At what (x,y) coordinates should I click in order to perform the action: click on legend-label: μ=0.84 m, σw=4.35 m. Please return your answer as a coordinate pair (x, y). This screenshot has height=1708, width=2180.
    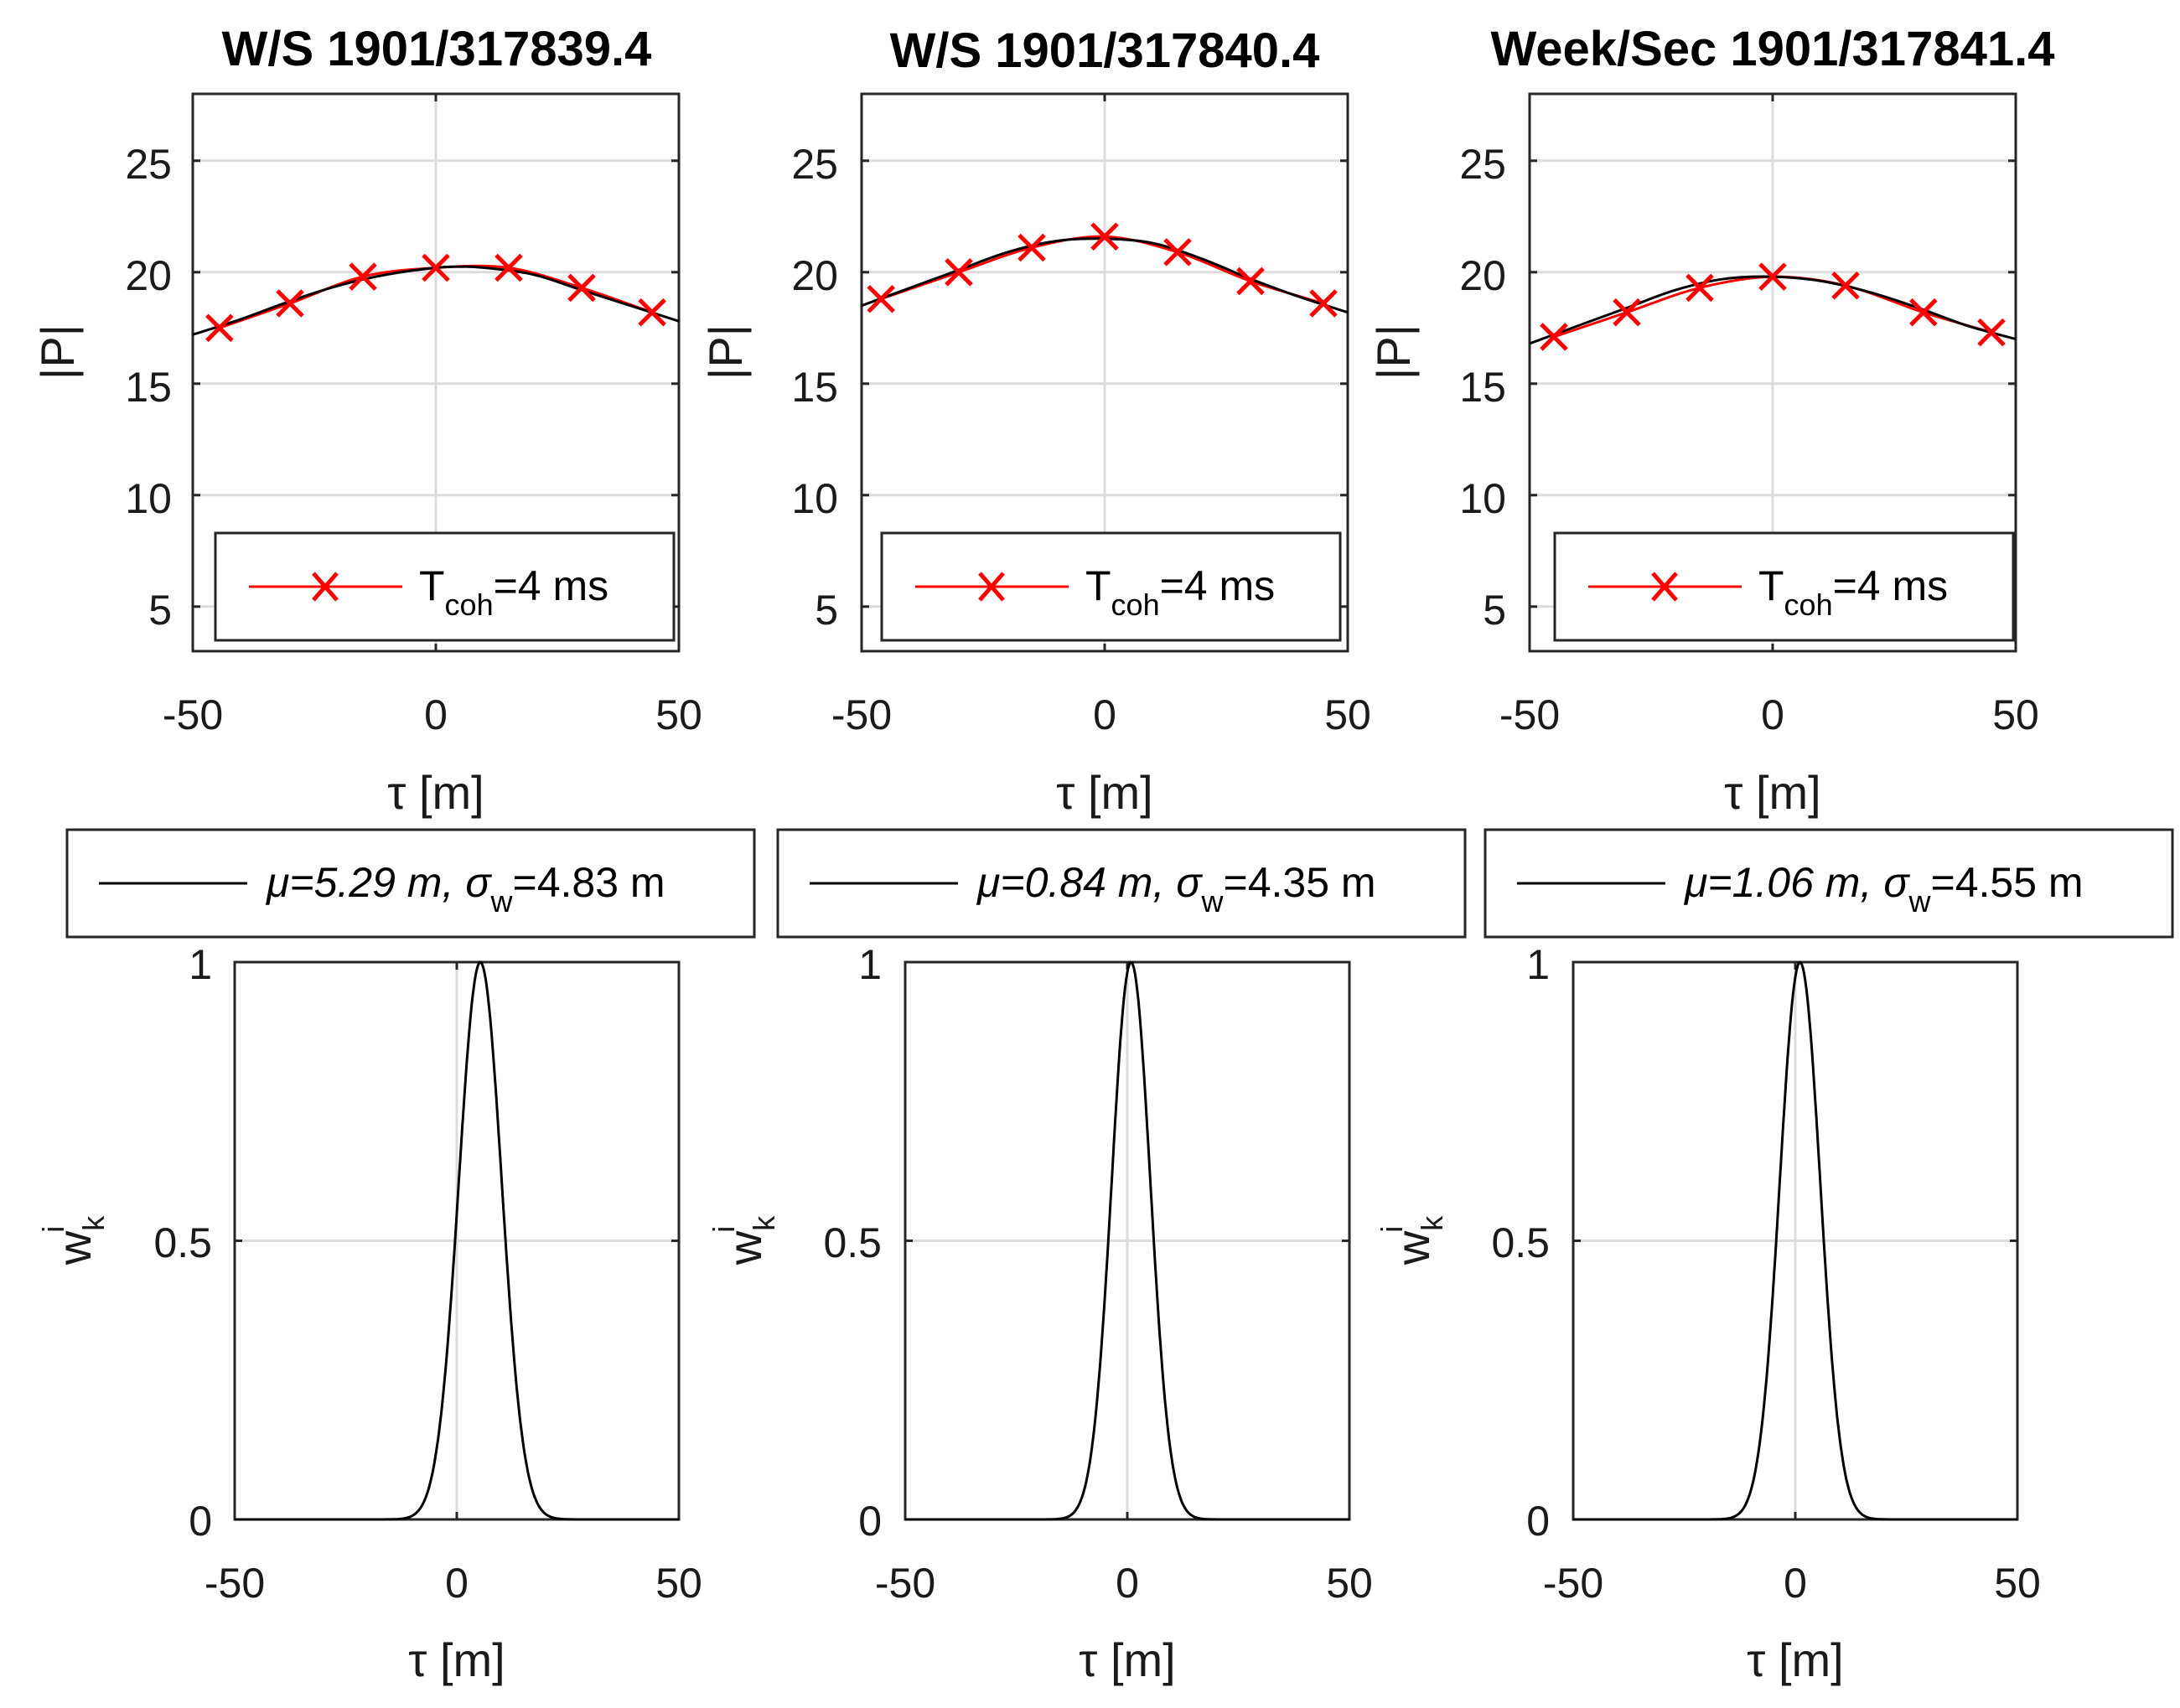
    Looking at the image, I should click on (1176, 889).